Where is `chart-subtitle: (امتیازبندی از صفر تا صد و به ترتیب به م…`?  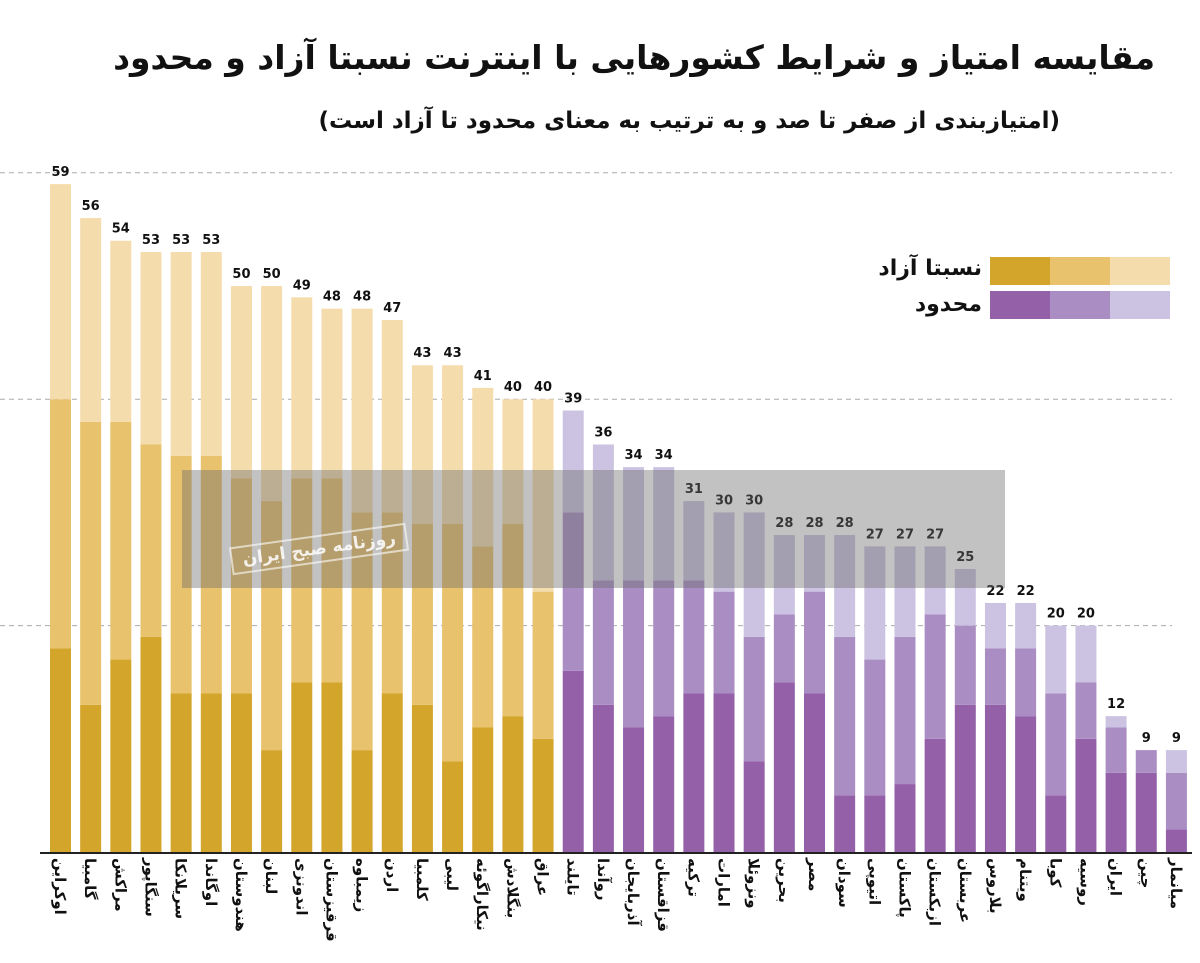
chart-subtitle: (امتیازبندی از صفر تا صد و به ترتیب به م… is located at coordinates (689, 121).